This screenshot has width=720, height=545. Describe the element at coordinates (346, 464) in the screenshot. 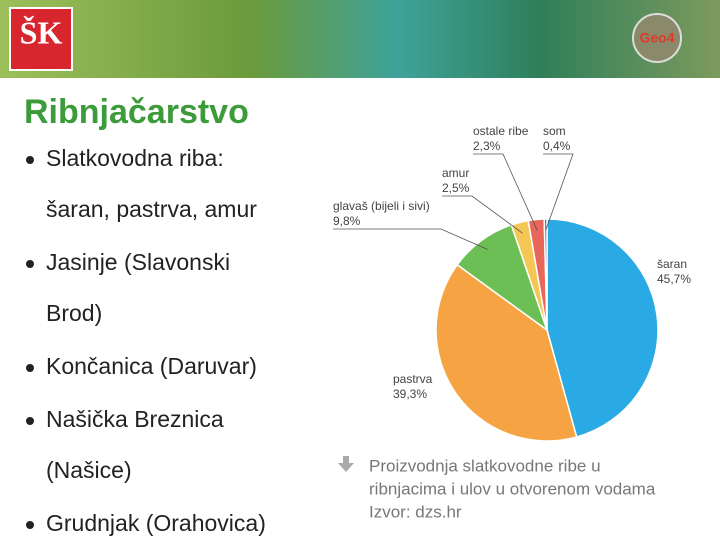

I see `arrow-icon` at that location.